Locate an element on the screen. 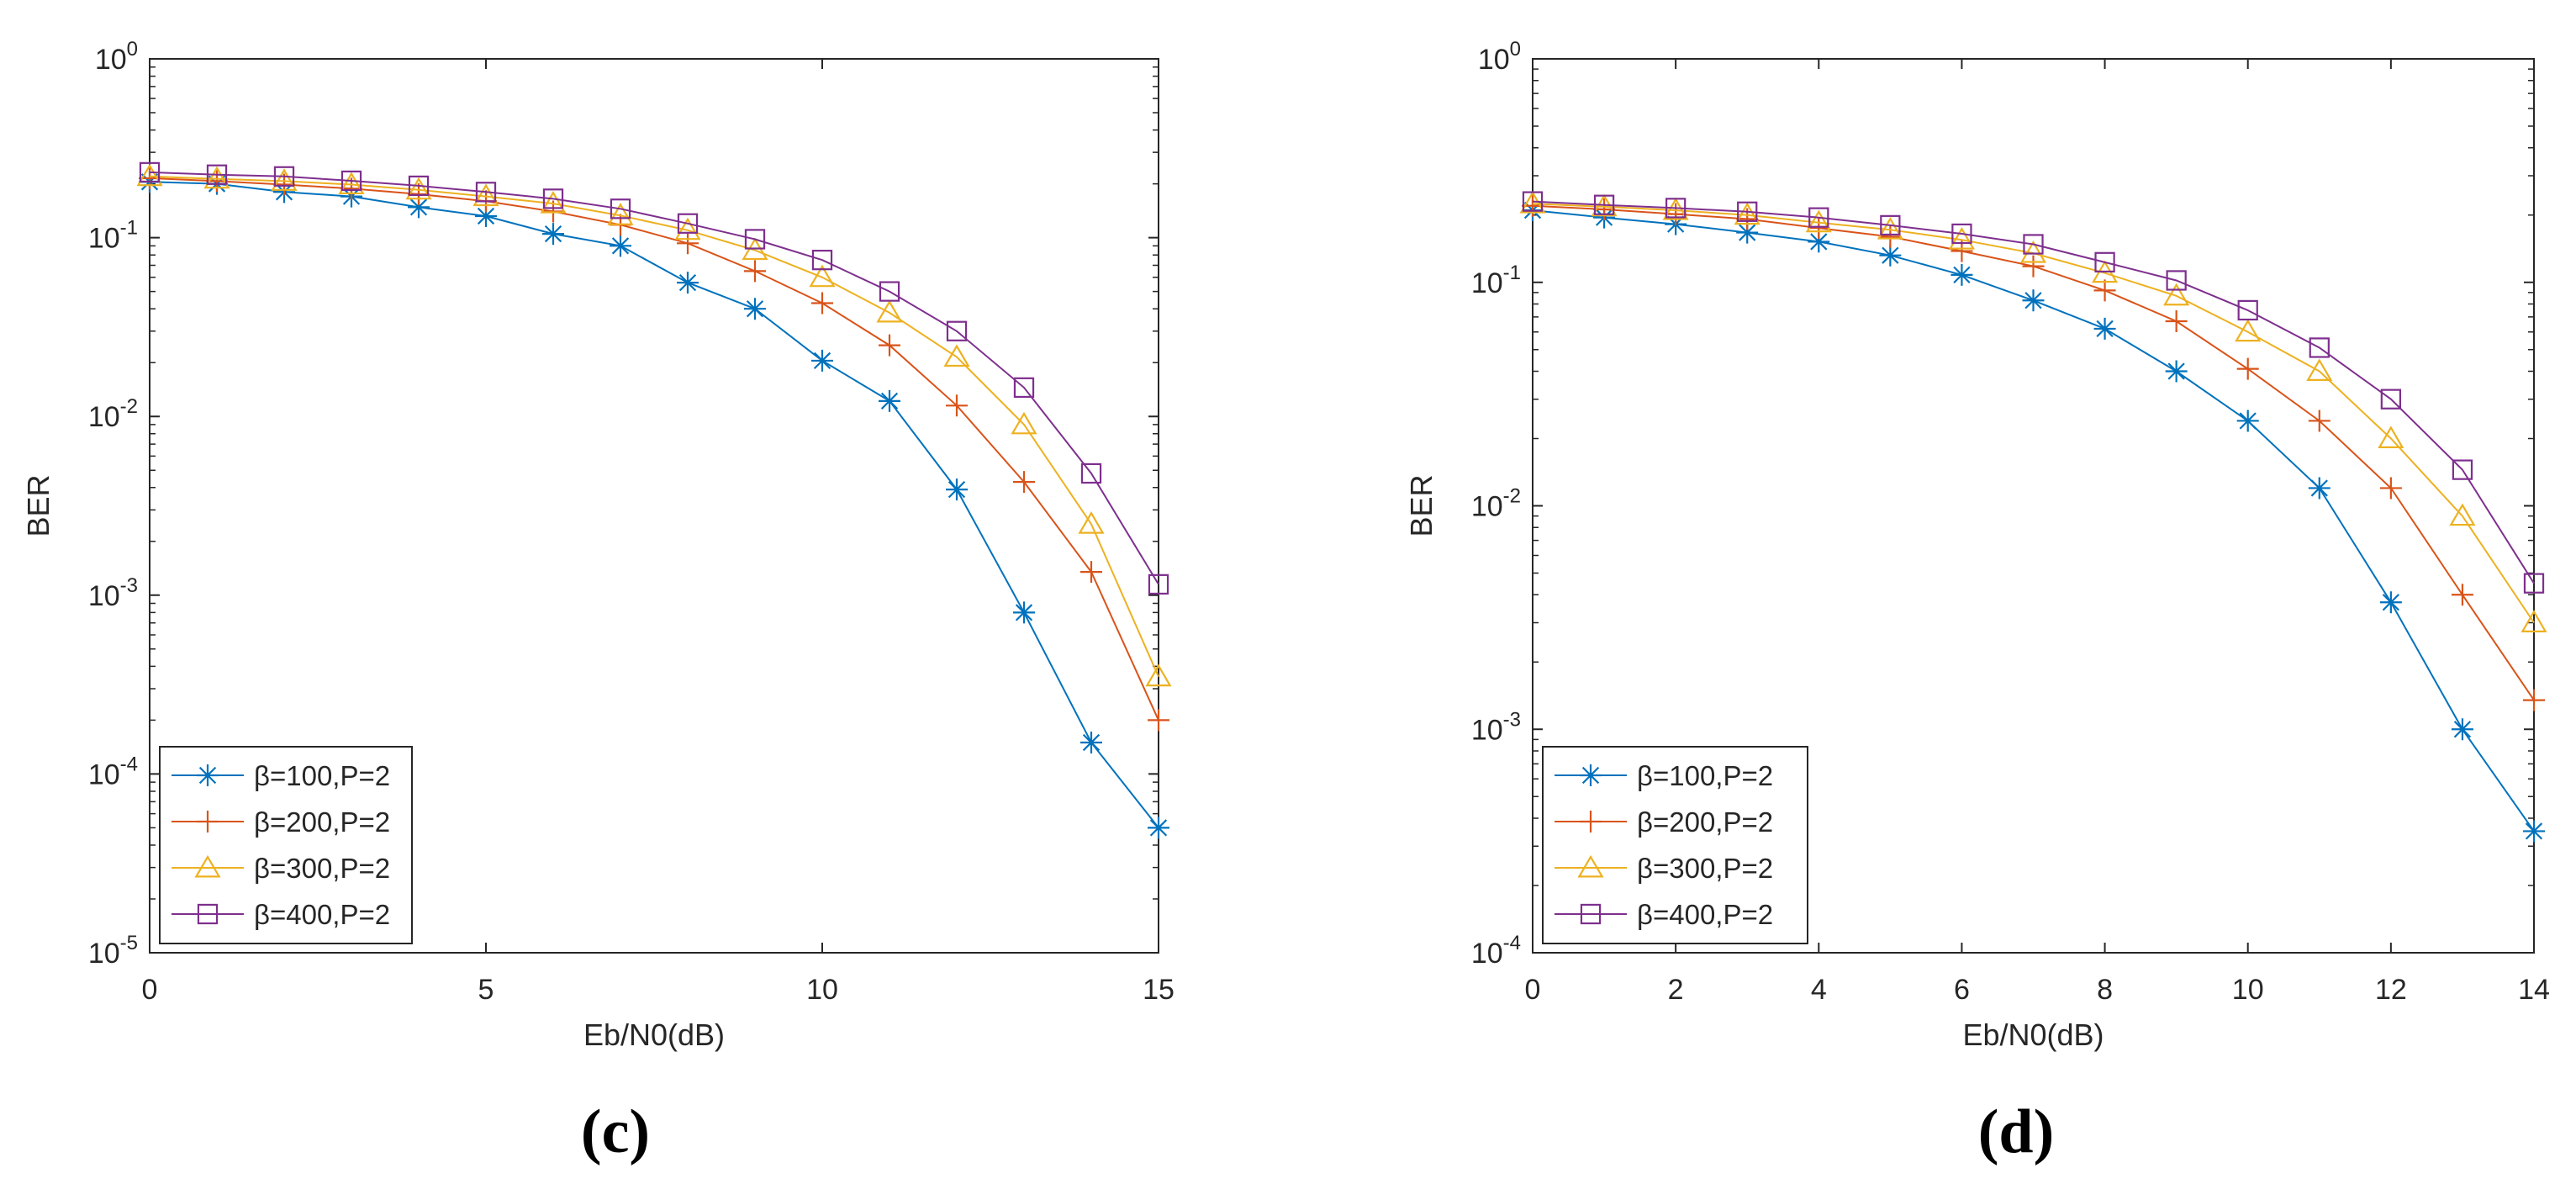 Image resolution: width=2576 pixels, height=1184 pixels. panel-caption: (c) is located at coordinates (615, 1132).